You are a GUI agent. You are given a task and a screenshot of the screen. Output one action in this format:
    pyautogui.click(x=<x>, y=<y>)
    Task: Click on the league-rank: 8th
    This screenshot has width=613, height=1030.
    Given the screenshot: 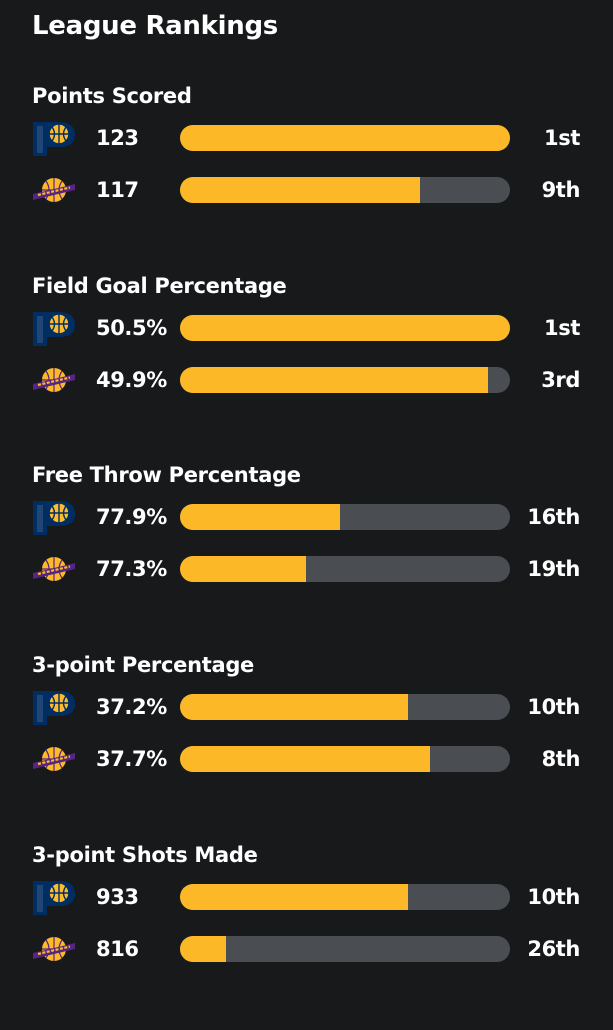 What is the action you would take?
    pyautogui.click(x=561, y=759)
    